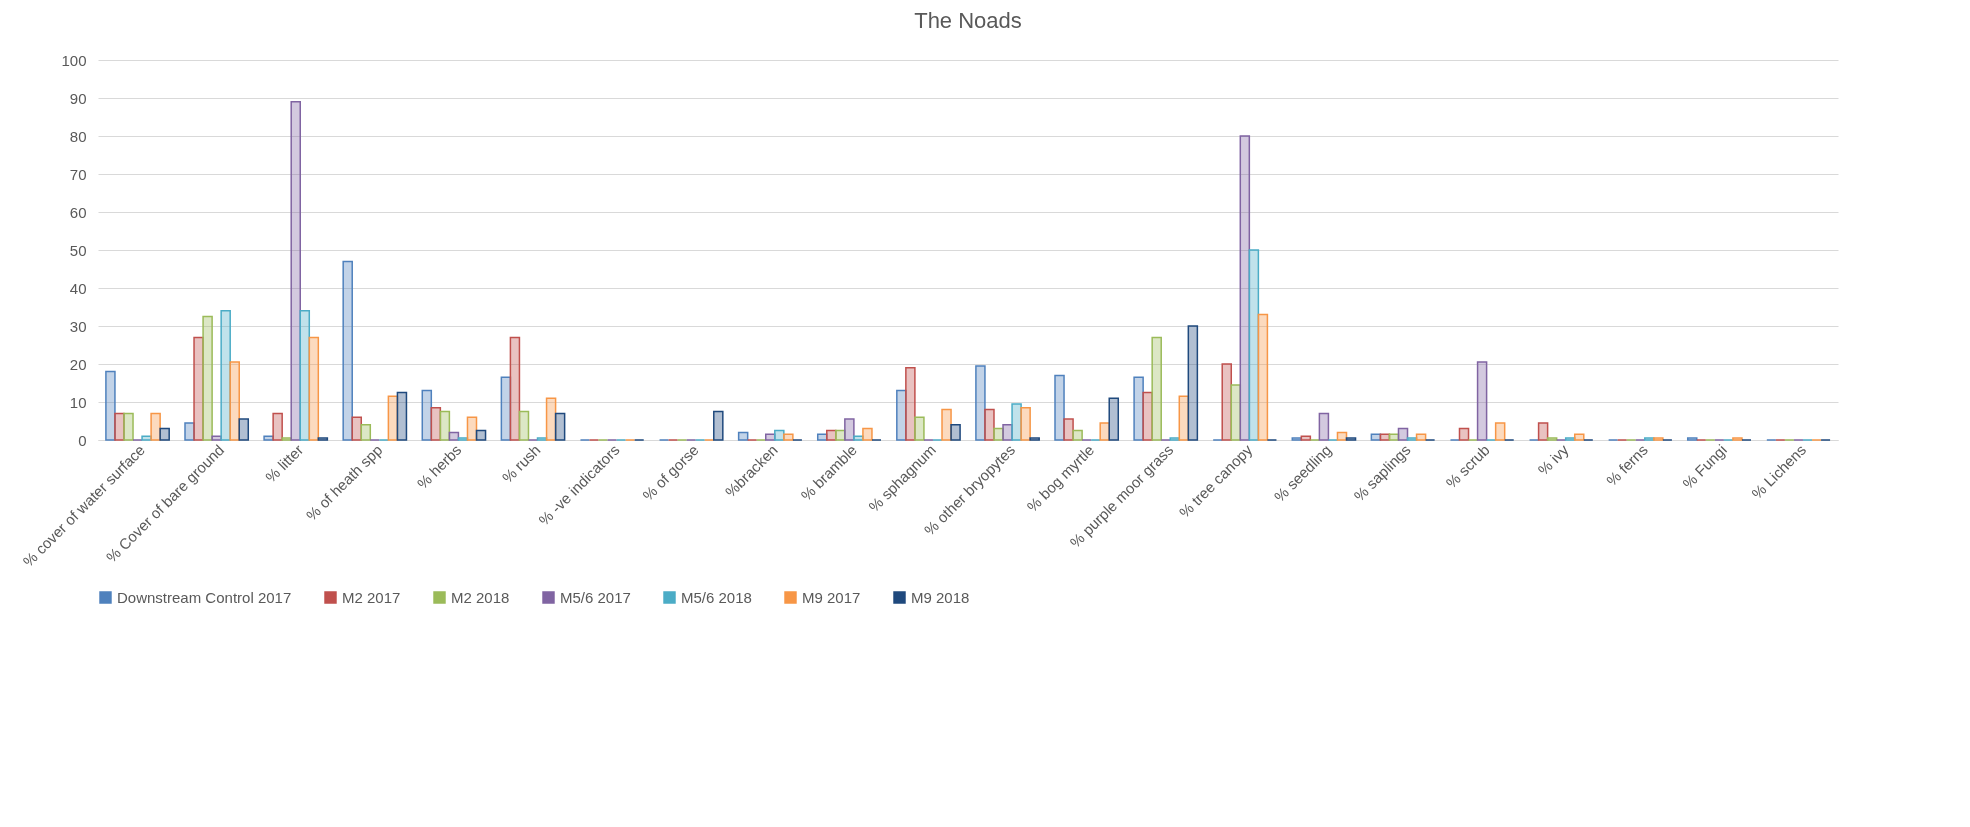  What do you see at coordinates (78, 98) in the screenshot?
I see `y-tick-label: 90` at bounding box center [78, 98].